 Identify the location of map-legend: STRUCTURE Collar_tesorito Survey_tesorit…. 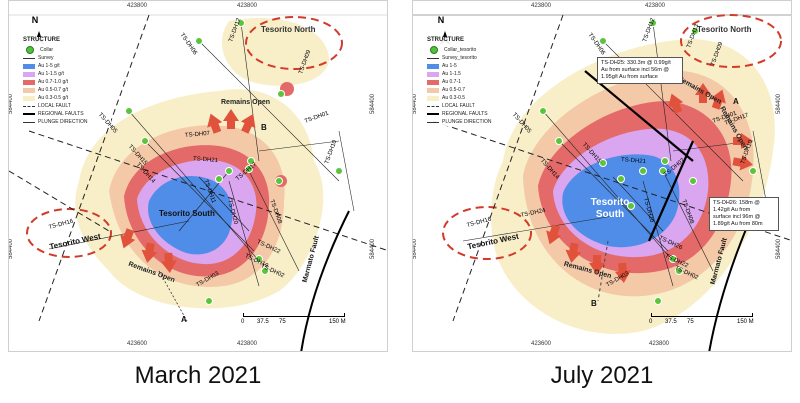
(471, 81).